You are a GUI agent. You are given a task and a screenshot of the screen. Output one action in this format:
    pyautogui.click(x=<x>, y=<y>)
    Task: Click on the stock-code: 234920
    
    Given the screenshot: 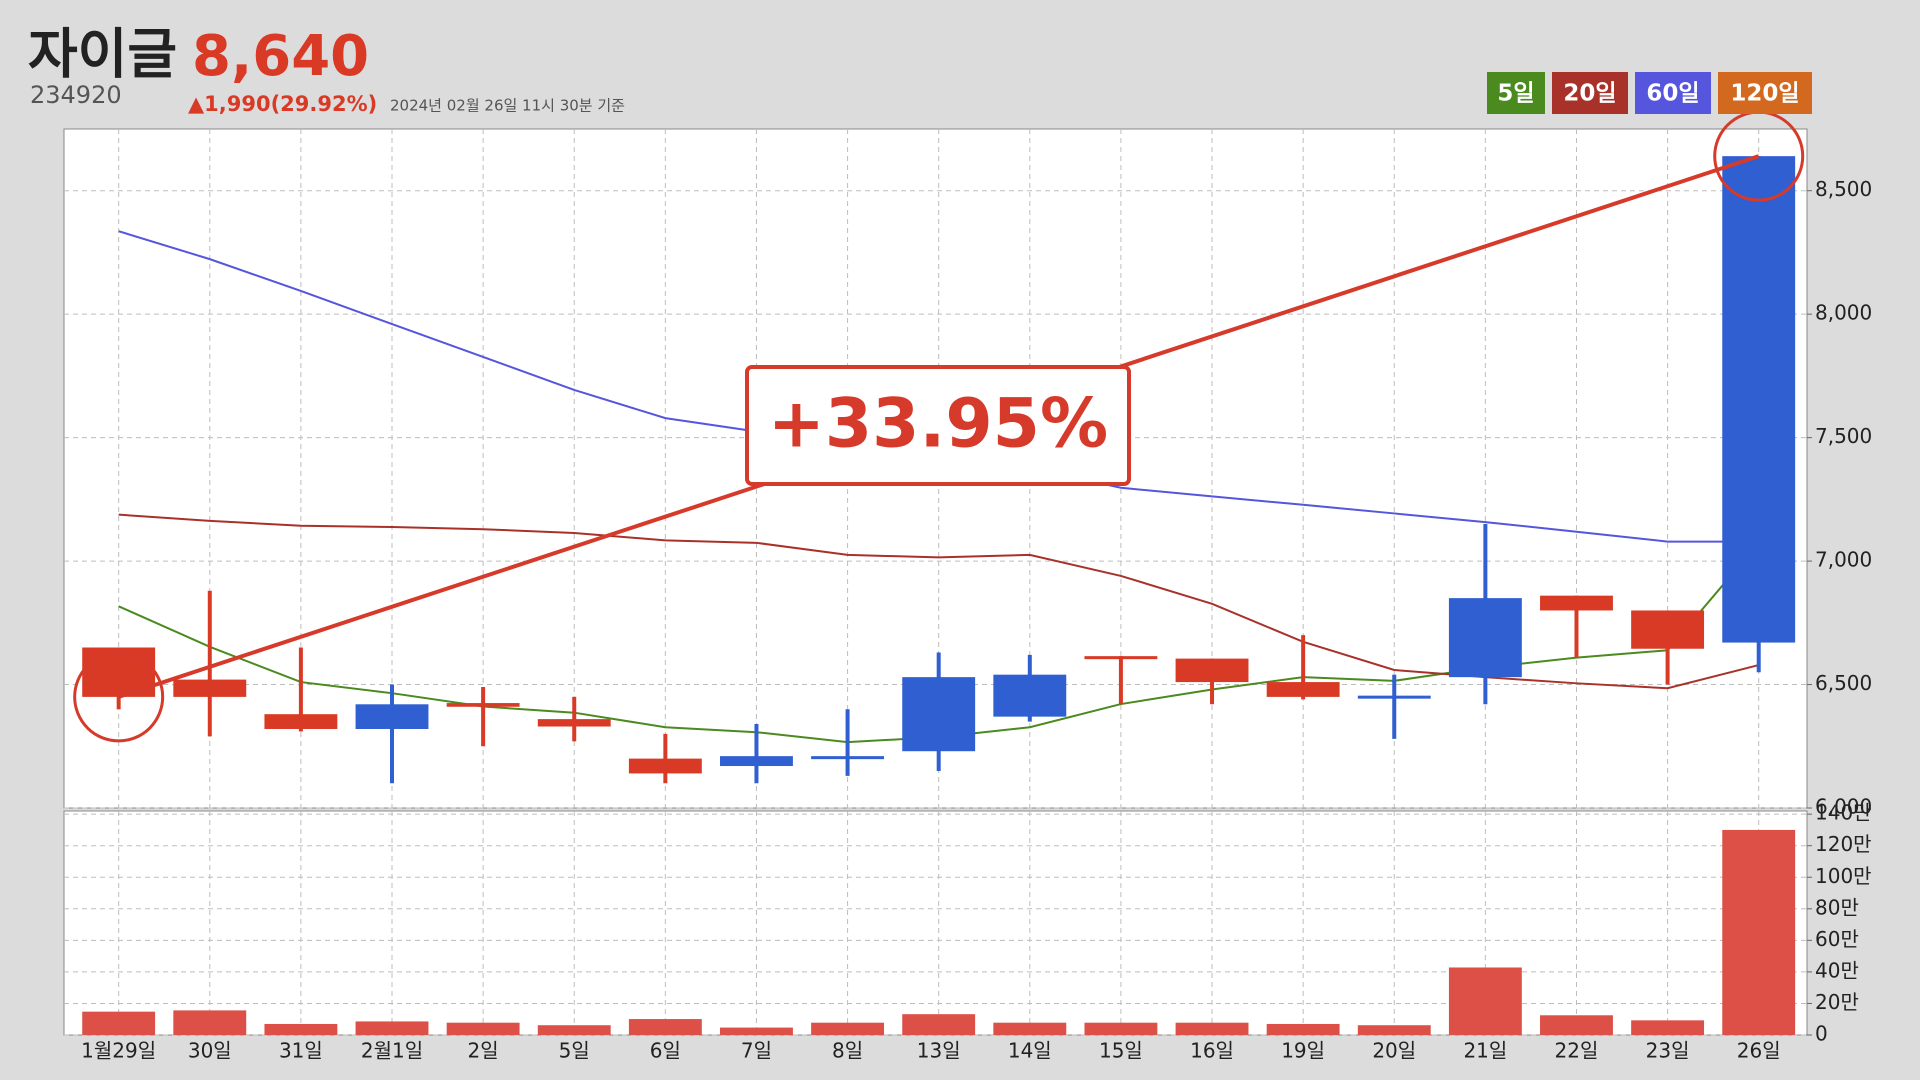 What is the action you would take?
    pyautogui.click(x=76, y=95)
    